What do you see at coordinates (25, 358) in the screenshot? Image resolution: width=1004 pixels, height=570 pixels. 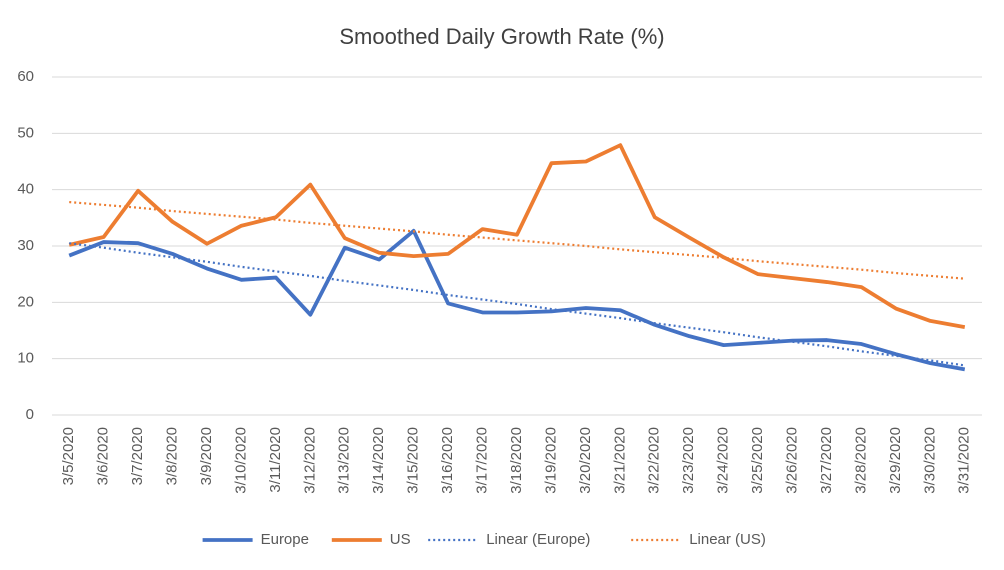 I see `y-tick-label: 10` at bounding box center [25, 358].